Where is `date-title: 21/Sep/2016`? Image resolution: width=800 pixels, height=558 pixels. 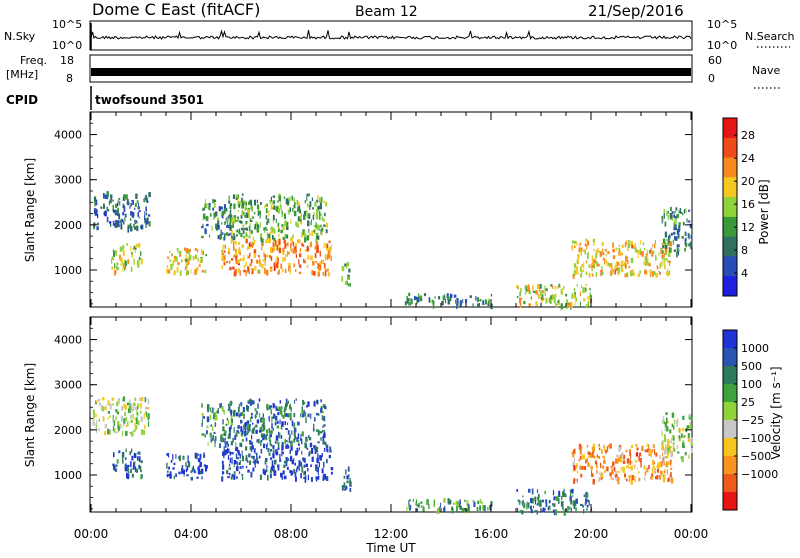
date-title: 21/Sep/2016 is located at coordinates (636, 11).